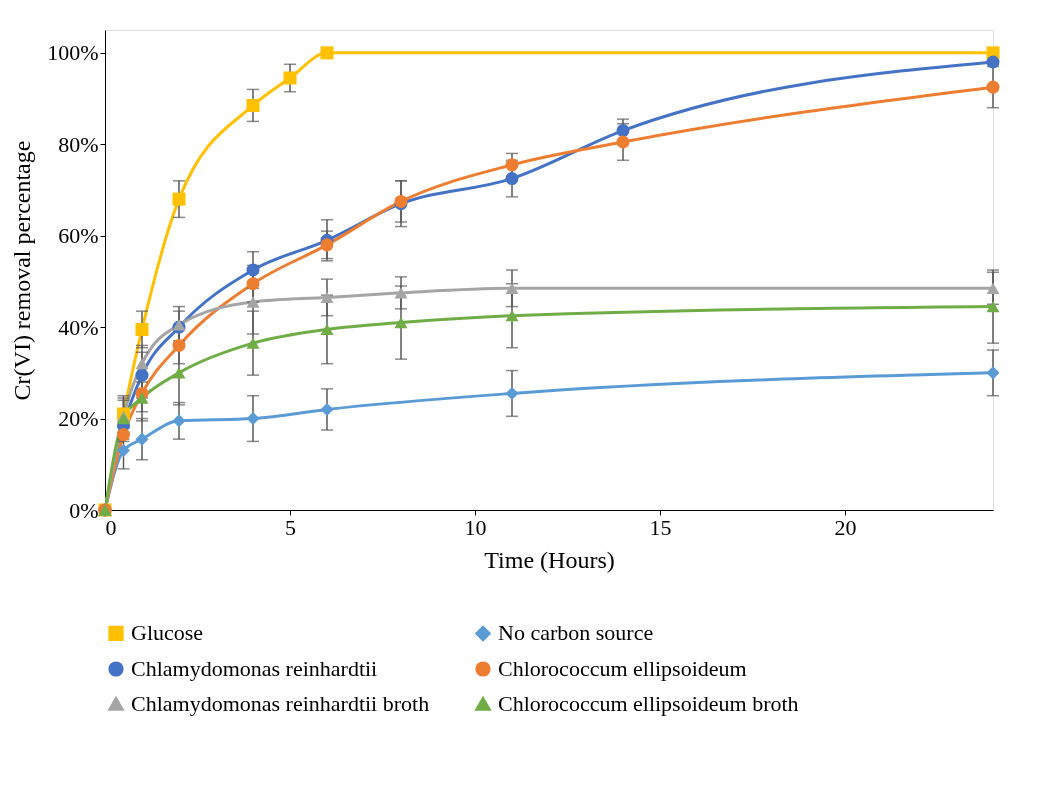 Image resolution: width=1044 pixels, height=794 pixels. What do you see at coordinates (78, 144) in the screenshot?
I see `y-tick-label: 80%` at bounding box center [78, 144].